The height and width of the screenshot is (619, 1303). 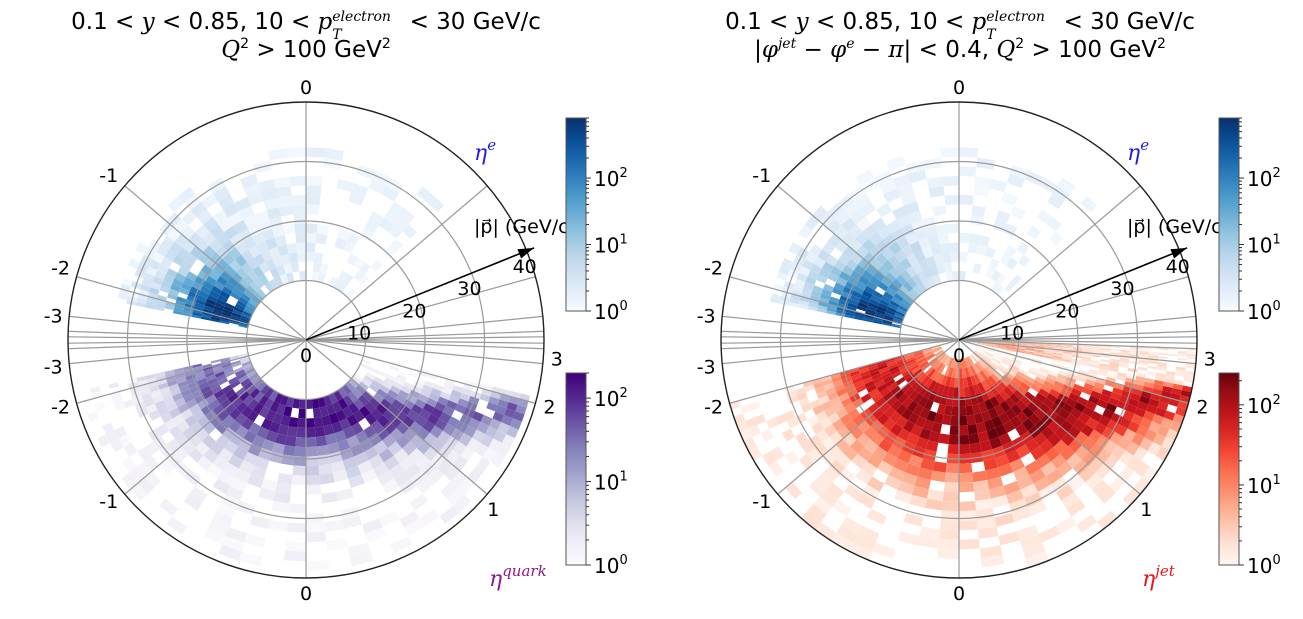 I want to click on series-label-quark: ηquark, so click(x=518, y=577).